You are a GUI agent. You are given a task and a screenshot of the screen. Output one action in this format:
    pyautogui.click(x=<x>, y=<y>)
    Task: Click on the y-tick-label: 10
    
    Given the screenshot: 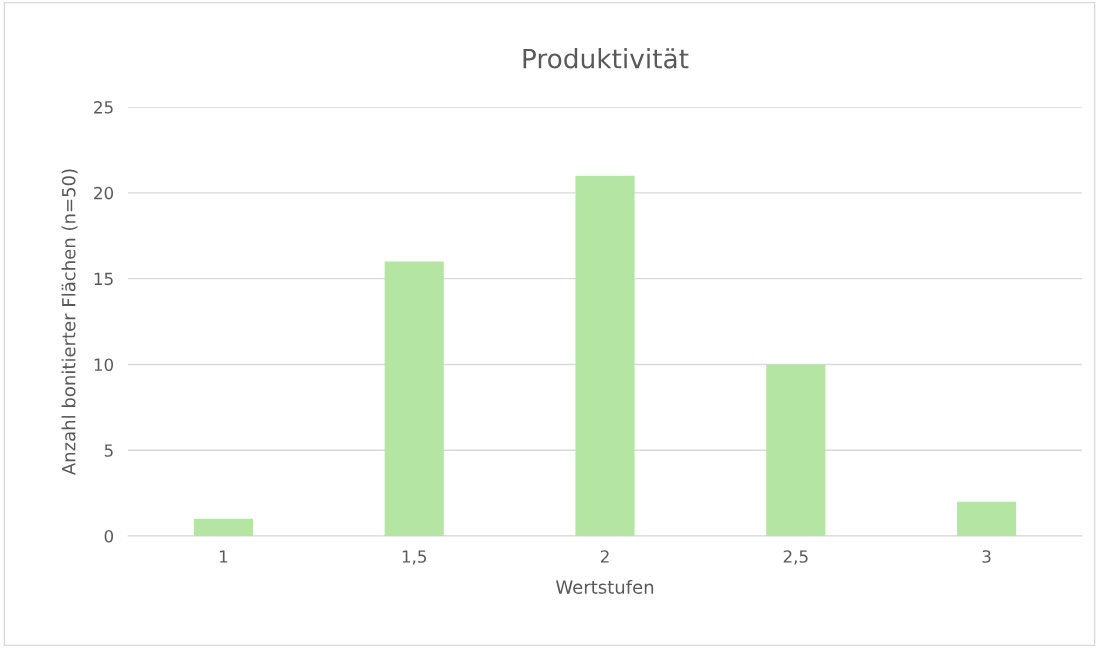 What is the action you would take?
    pyautogui.click(x=104, y=364)
    